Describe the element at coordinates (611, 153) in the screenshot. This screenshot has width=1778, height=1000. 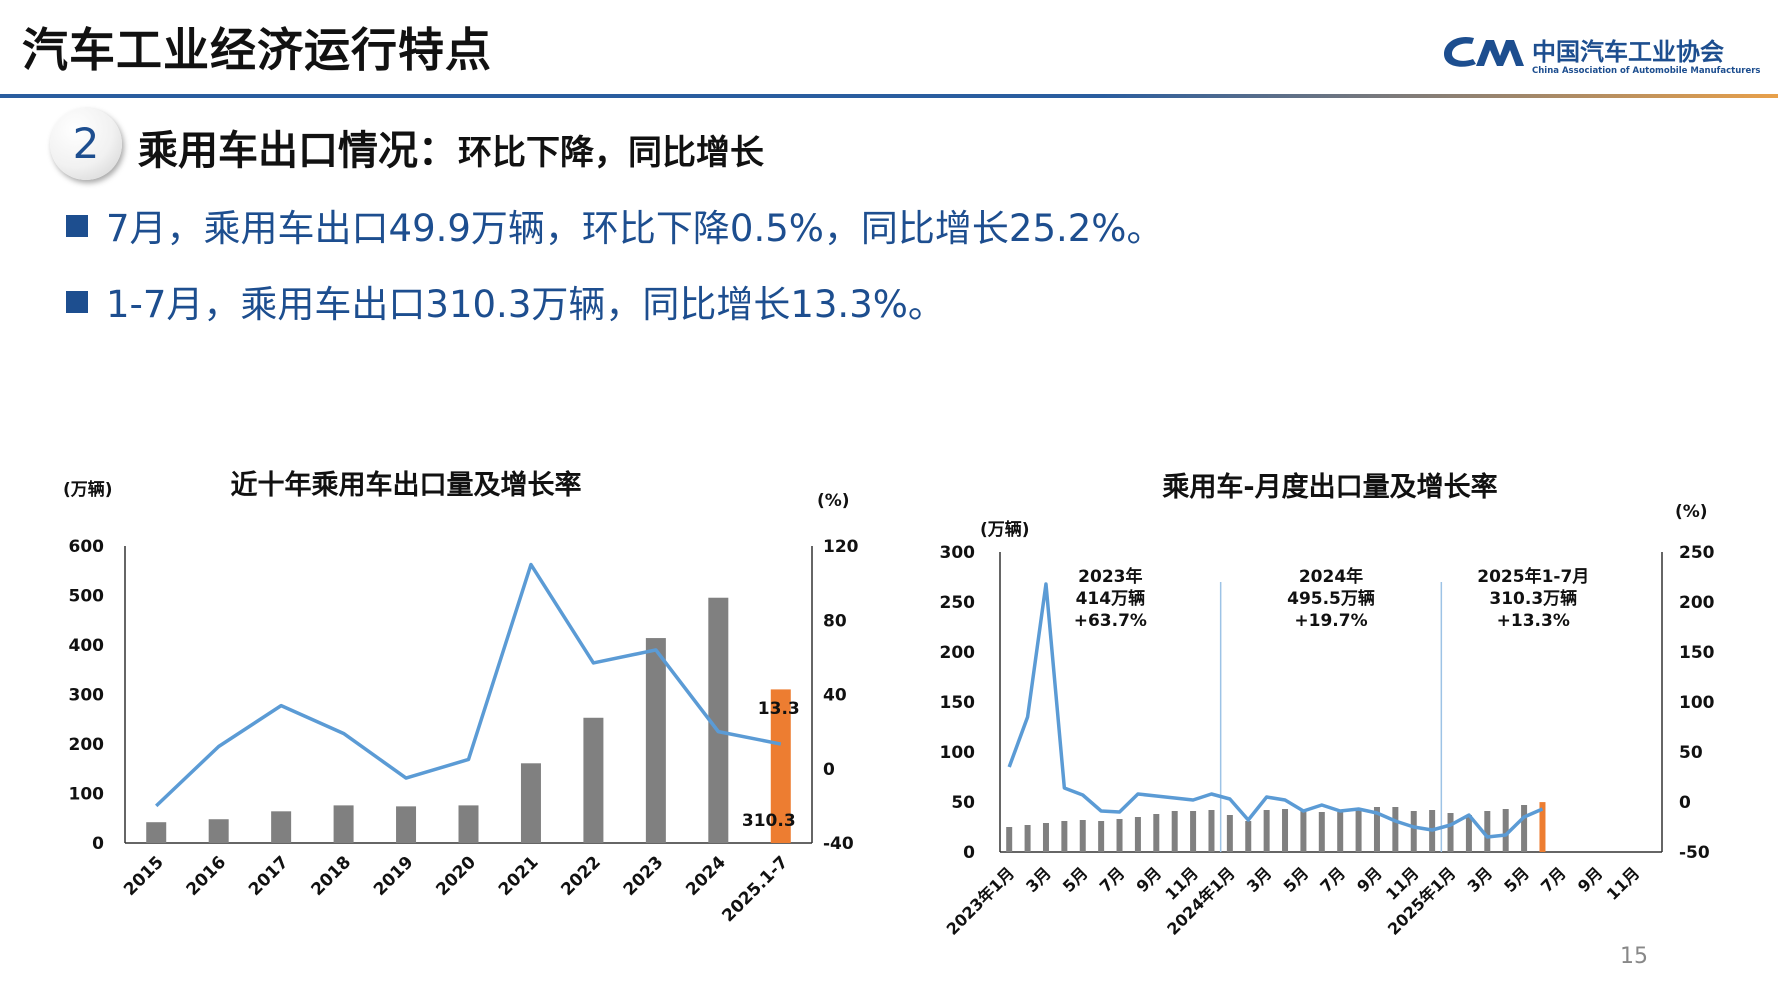
I see `section-subtitle: 环比下降，同比增长` at that location.